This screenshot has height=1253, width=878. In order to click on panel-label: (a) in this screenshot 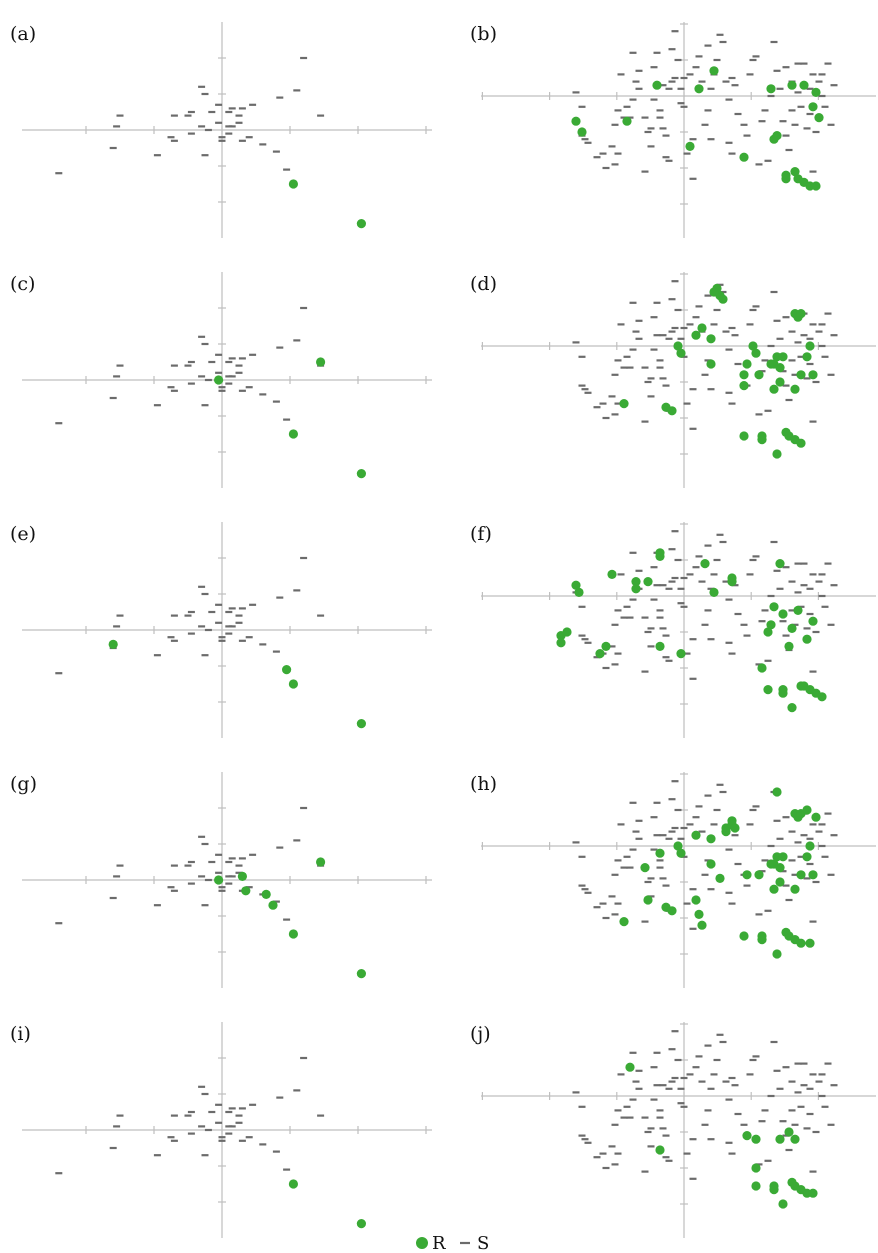, I will do `click(23, 34)`.